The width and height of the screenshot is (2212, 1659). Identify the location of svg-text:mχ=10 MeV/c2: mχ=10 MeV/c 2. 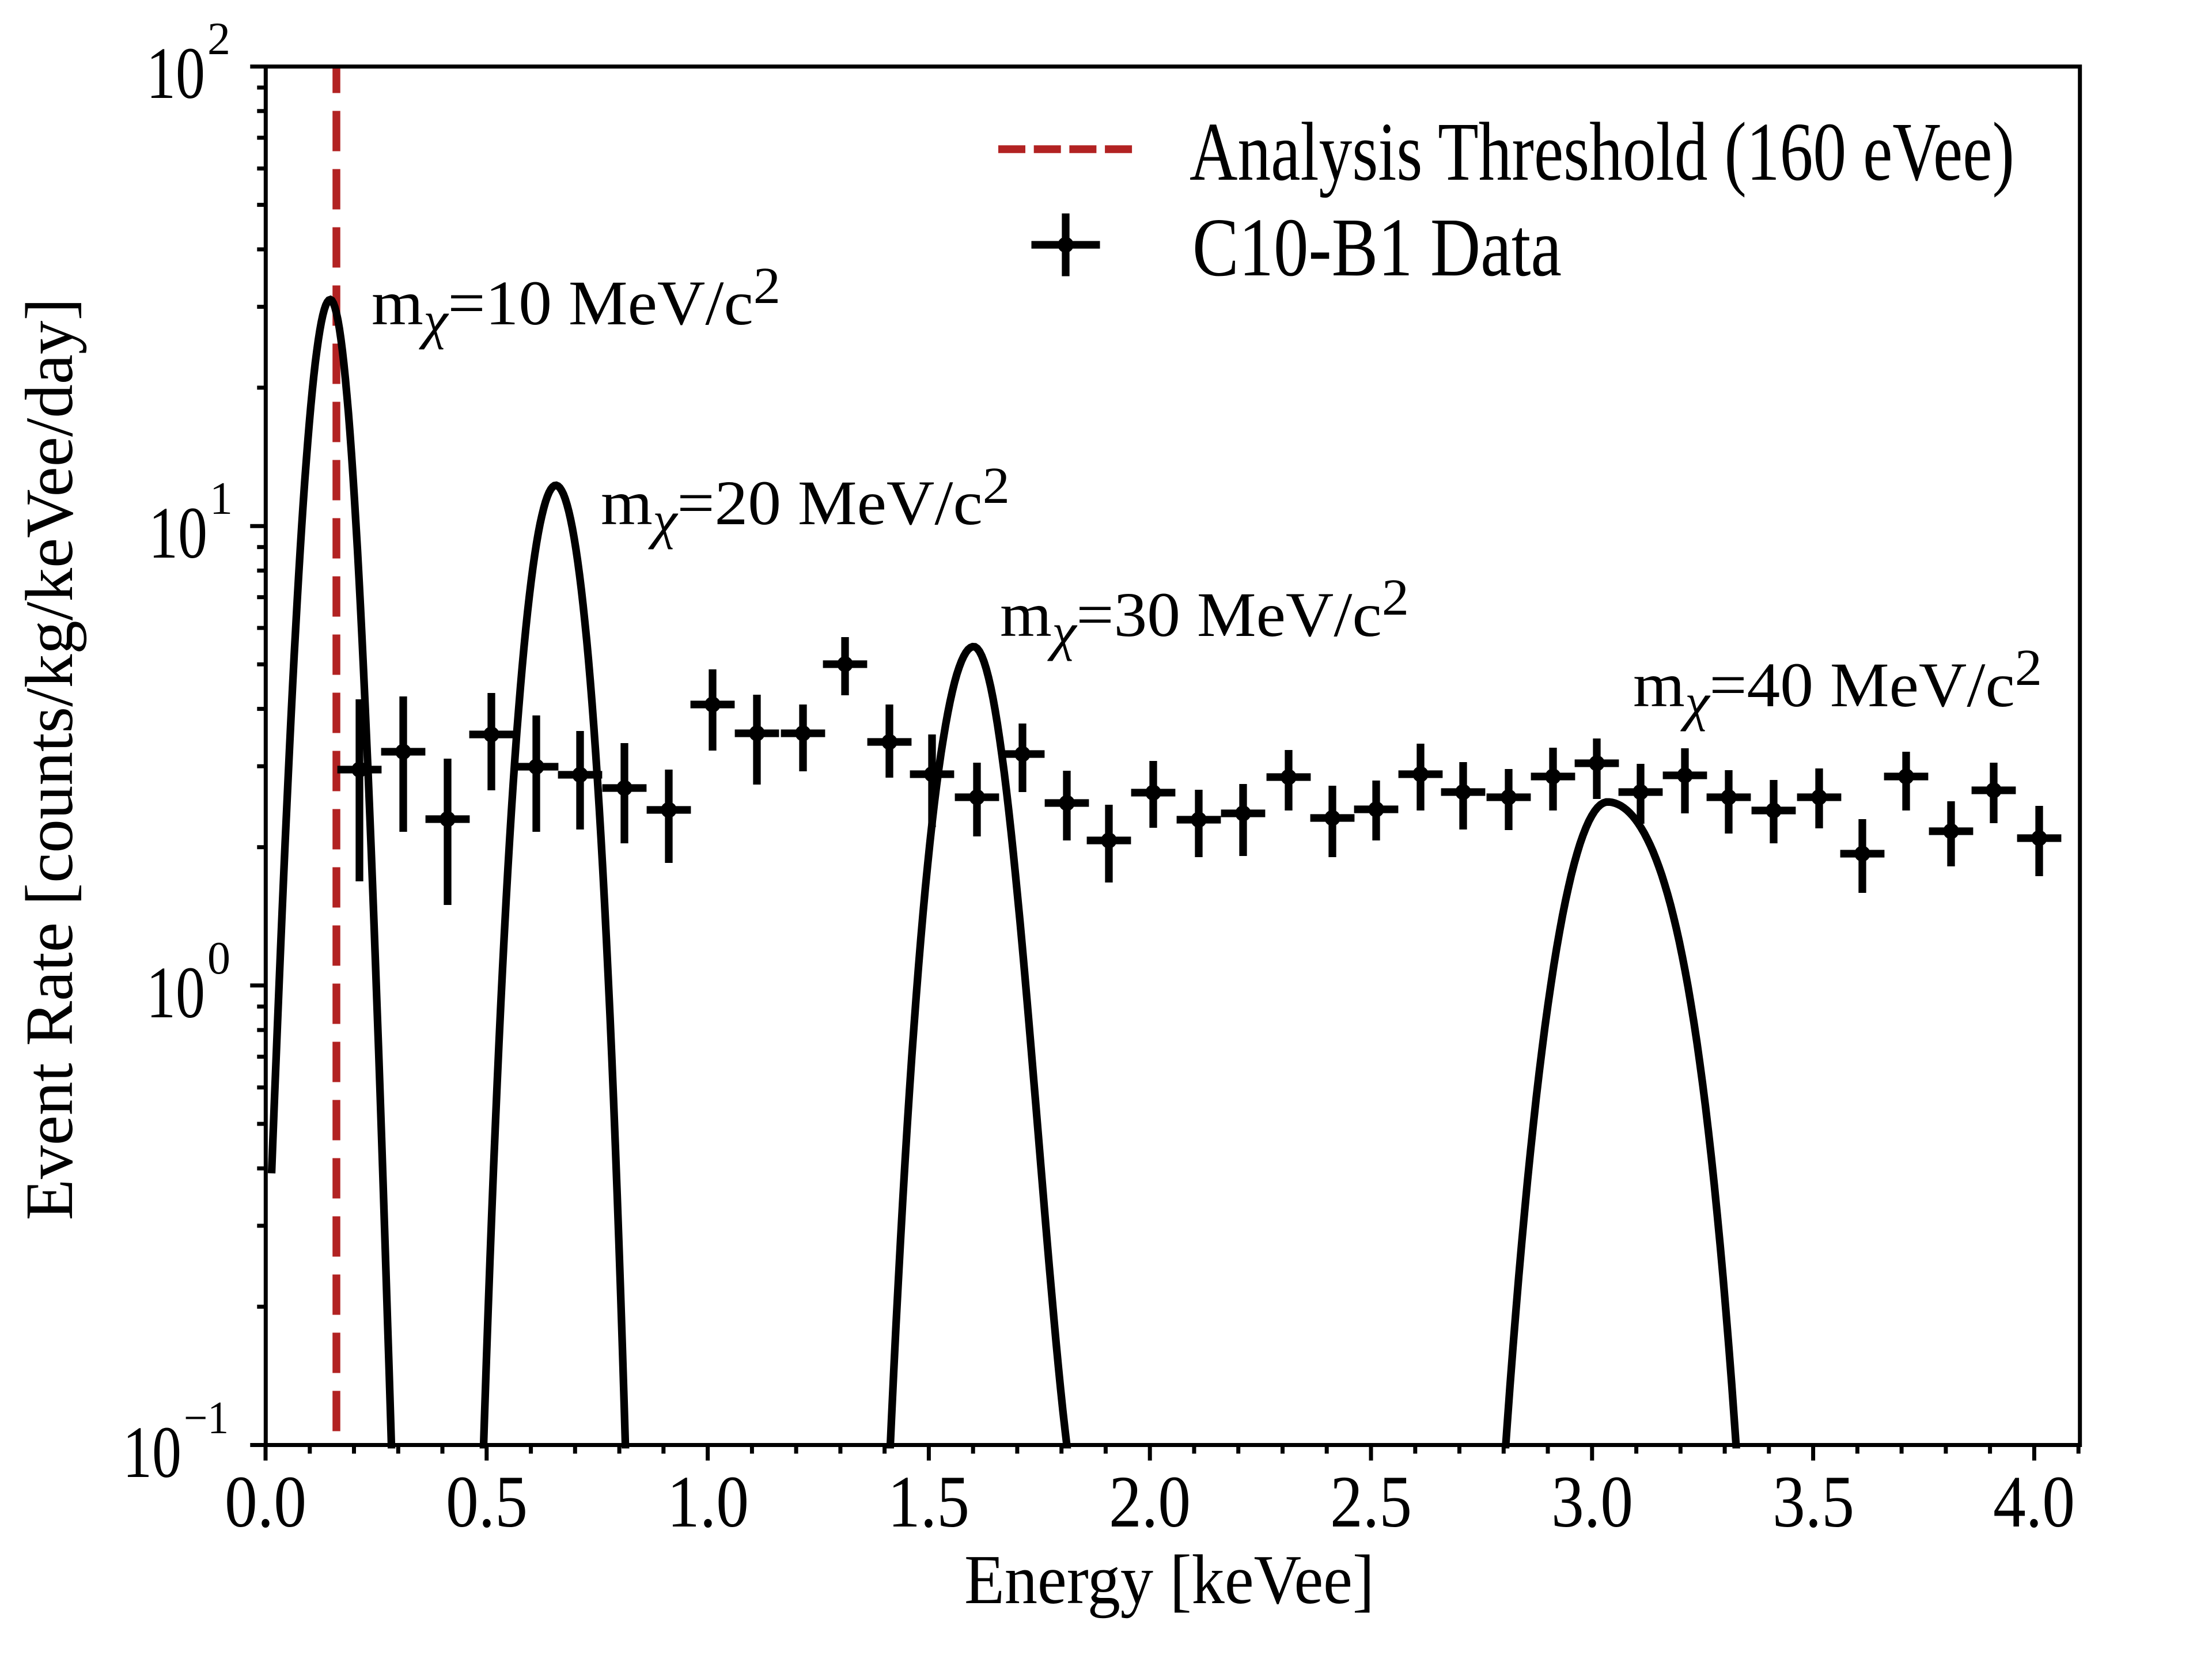
(576, 303).